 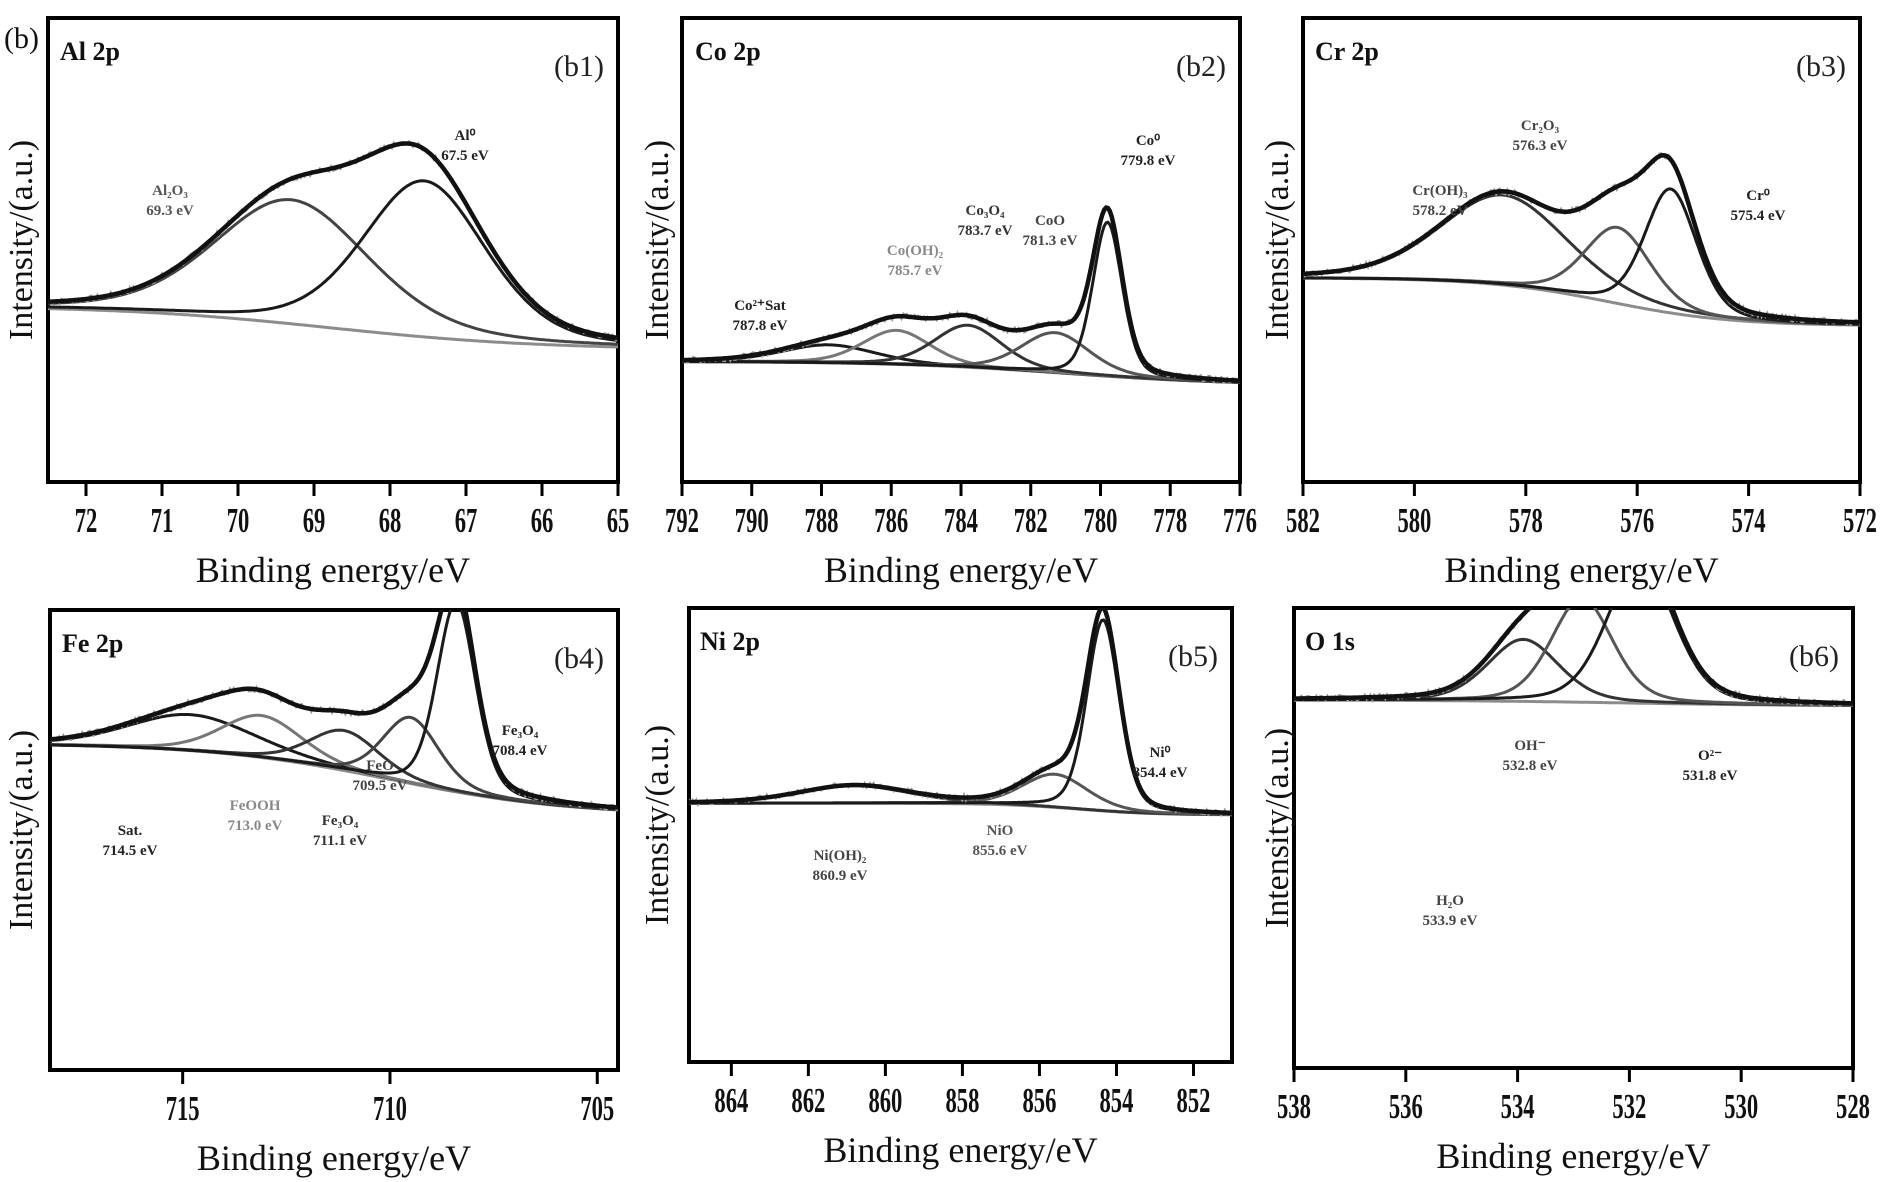 What do you see at coordinates (1148, 141) in the screenshot?
I see `peak-label-co0: Co⁰` at bounding box center [1148, 141].